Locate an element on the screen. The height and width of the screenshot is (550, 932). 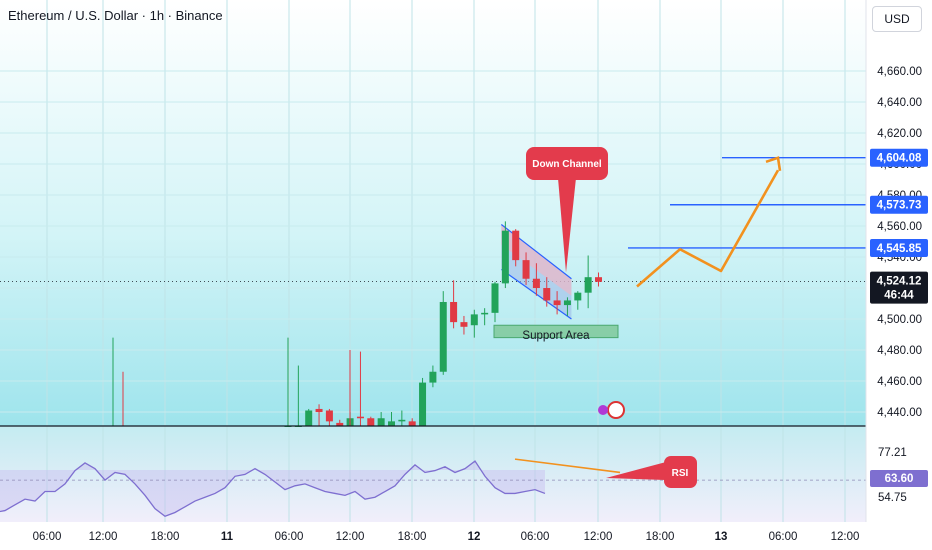
time-tick-label: 12 is located at coordinates (474, 537).